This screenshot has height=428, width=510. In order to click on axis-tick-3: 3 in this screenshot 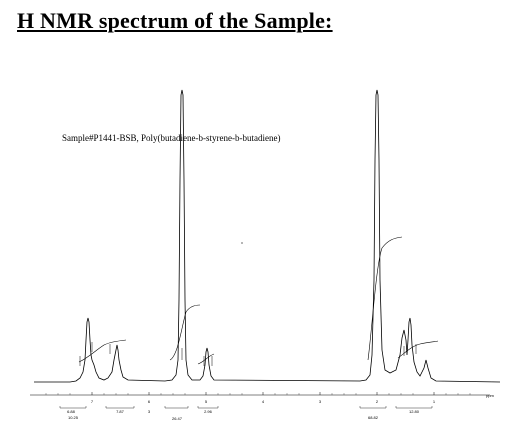, I will do `click(320, 401)`.